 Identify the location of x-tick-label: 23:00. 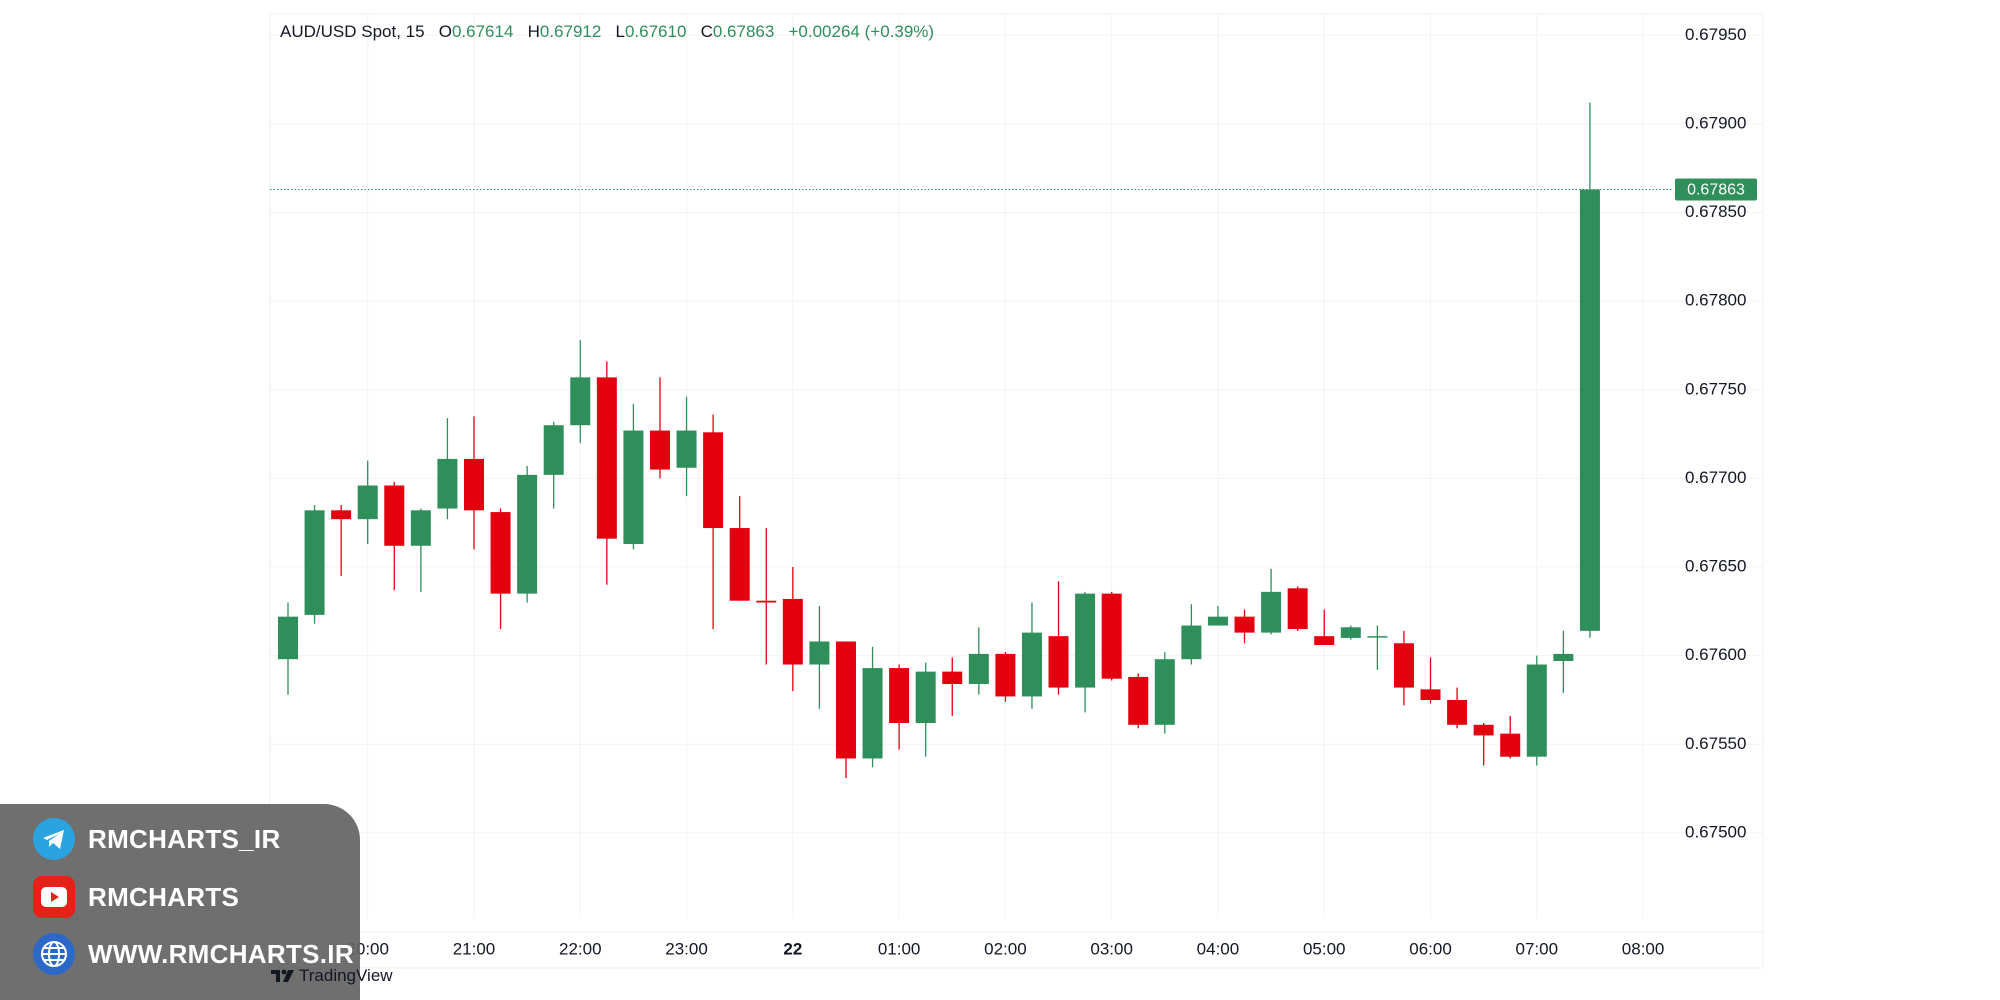
(686, 948).